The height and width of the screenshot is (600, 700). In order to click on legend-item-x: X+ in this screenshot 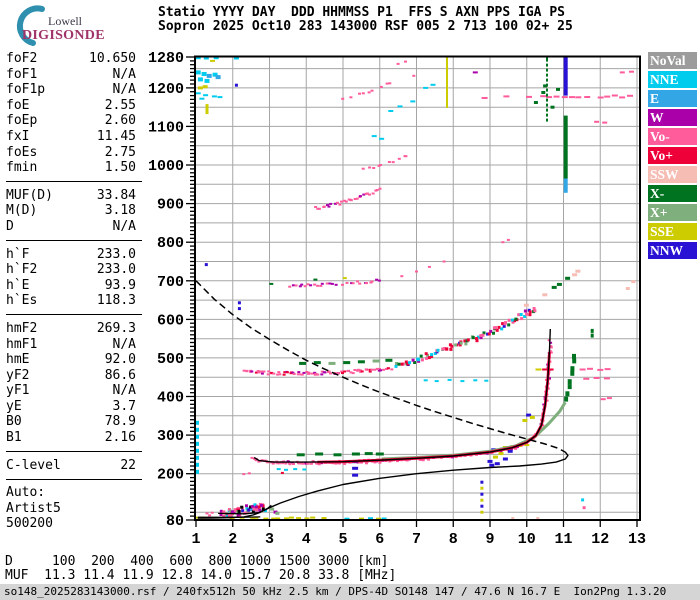, I will do `click(672, 212)`.